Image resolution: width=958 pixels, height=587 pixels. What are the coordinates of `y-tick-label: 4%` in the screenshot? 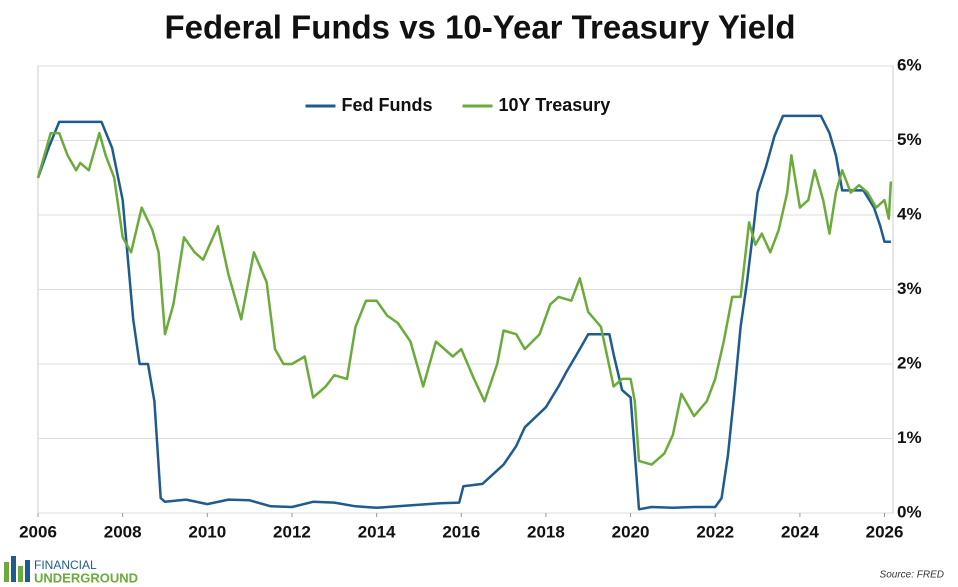 It's located at (909, 213).